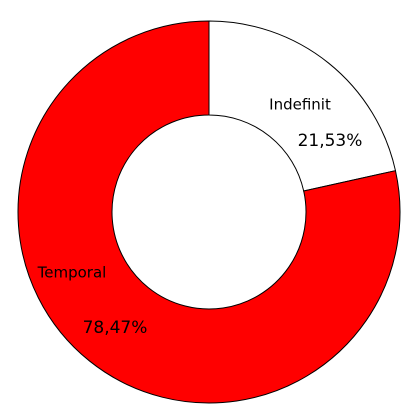  Describe the element at coordinates (115, 328) in the screenshot. I see `value-label: 78,47%` at that location.